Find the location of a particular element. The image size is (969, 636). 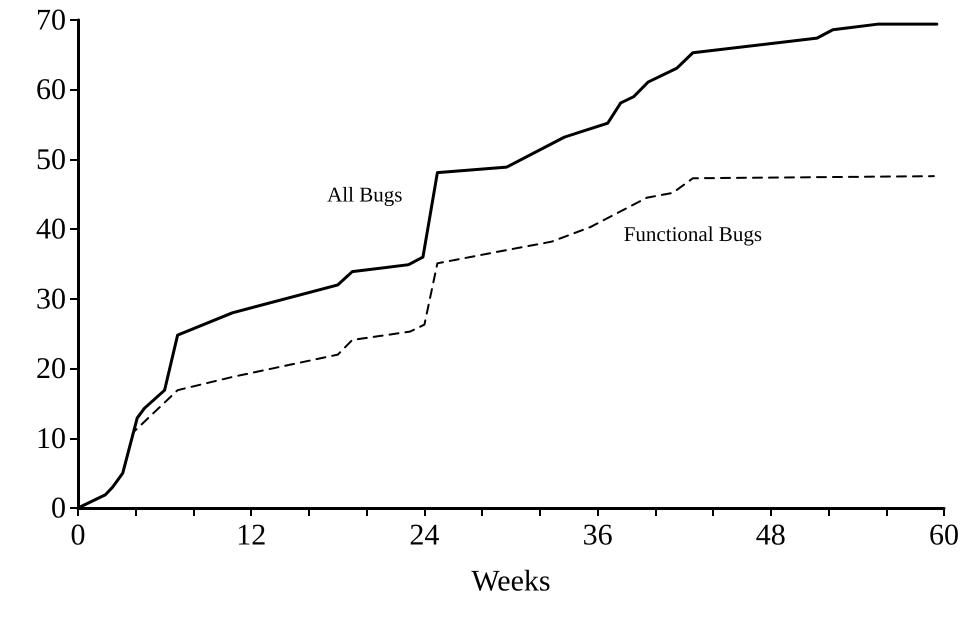

x-tick-label: 36 is located at coordinates (597, 535).